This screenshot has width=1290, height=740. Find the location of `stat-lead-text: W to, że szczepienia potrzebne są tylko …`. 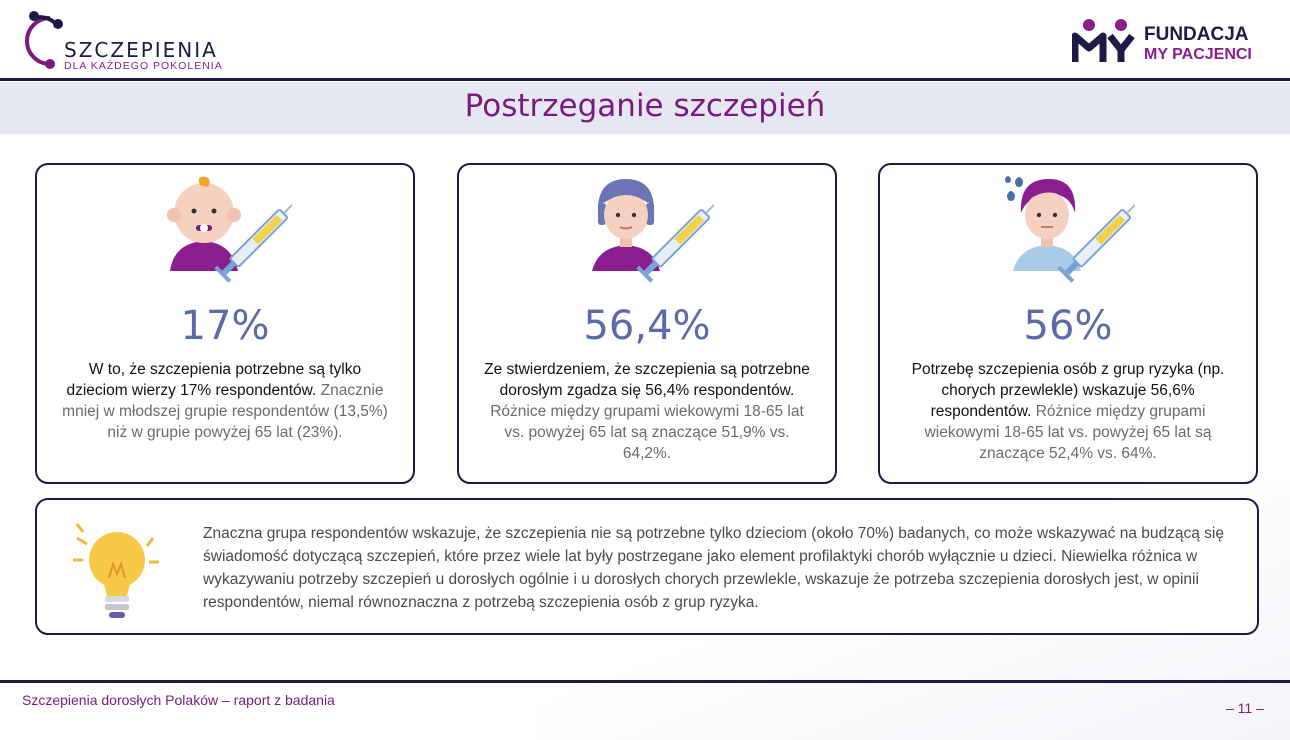

stat-lead-text: W to, że szczepienia potrzebne są tylko … is located at coordinates (214, 380).